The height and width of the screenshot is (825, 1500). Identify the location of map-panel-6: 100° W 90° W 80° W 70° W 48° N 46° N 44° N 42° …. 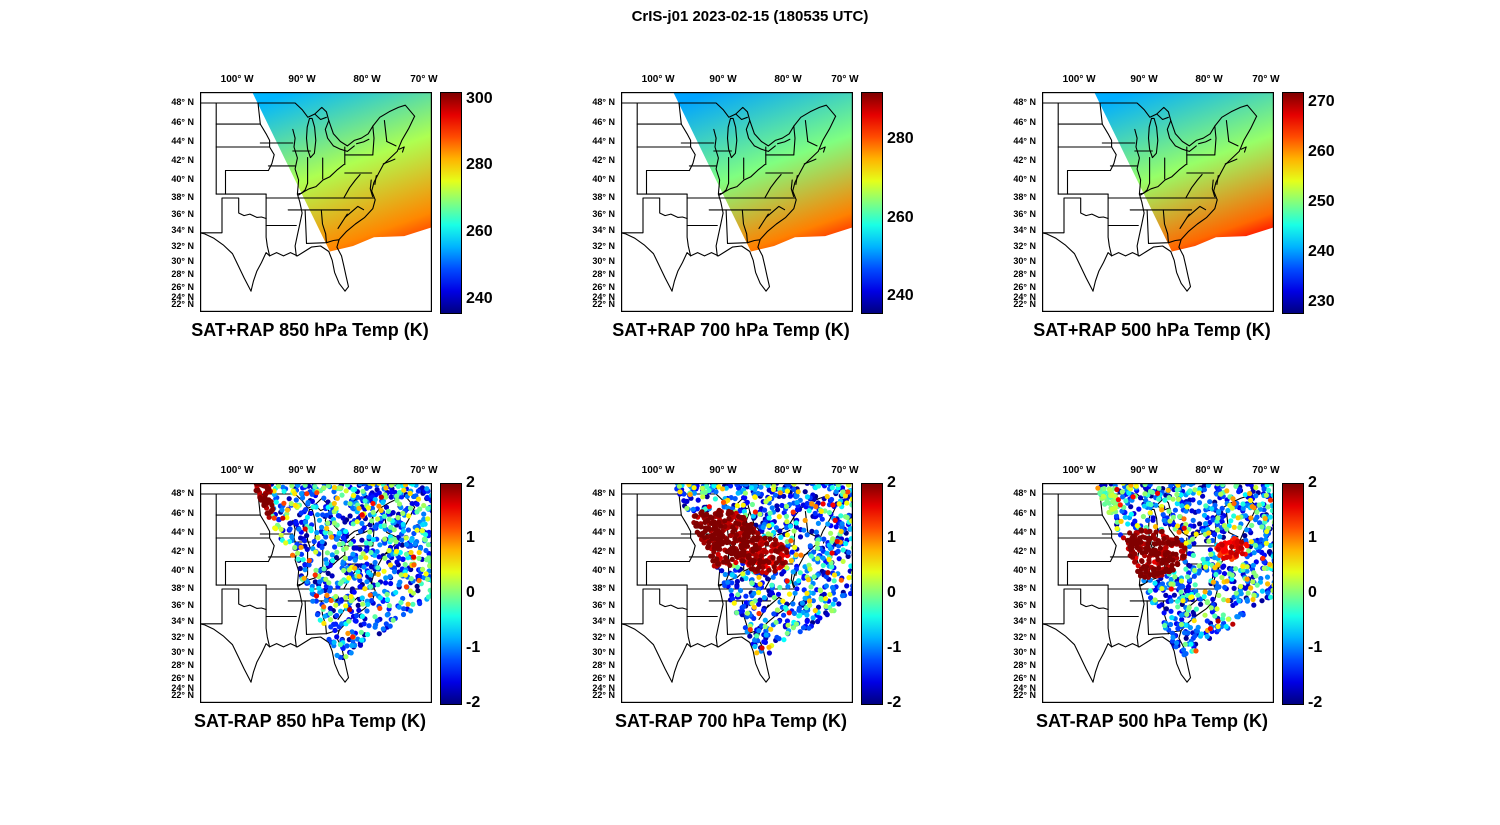
(1185, 601).